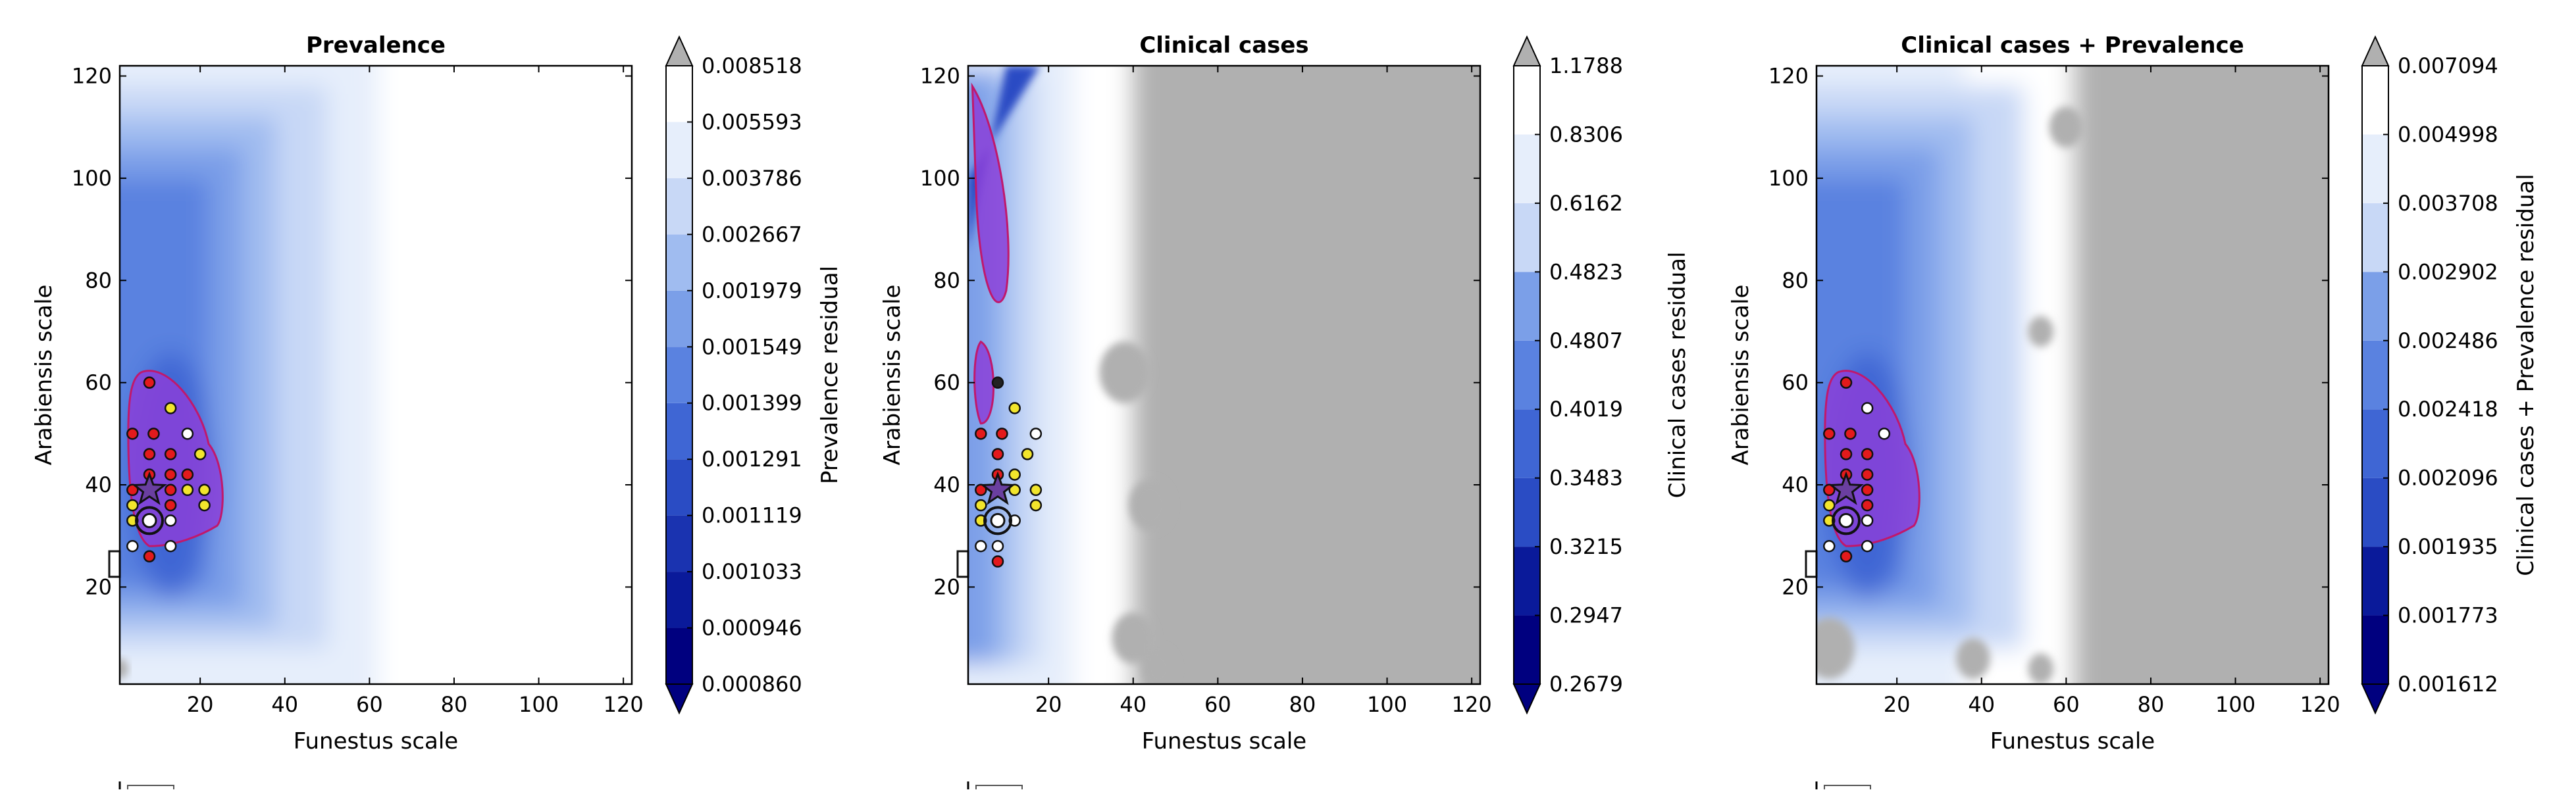 Image resolution: width=2576 pixels, height=792 pixels. I want to click on colorbar-tick-label: 0.8306, so click(1586, 134).